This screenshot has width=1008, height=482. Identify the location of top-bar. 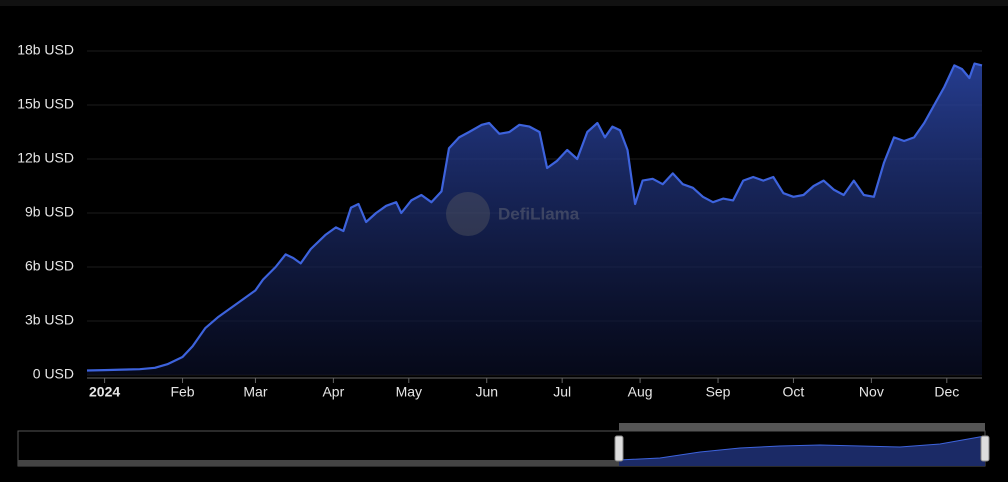
(504, 3).